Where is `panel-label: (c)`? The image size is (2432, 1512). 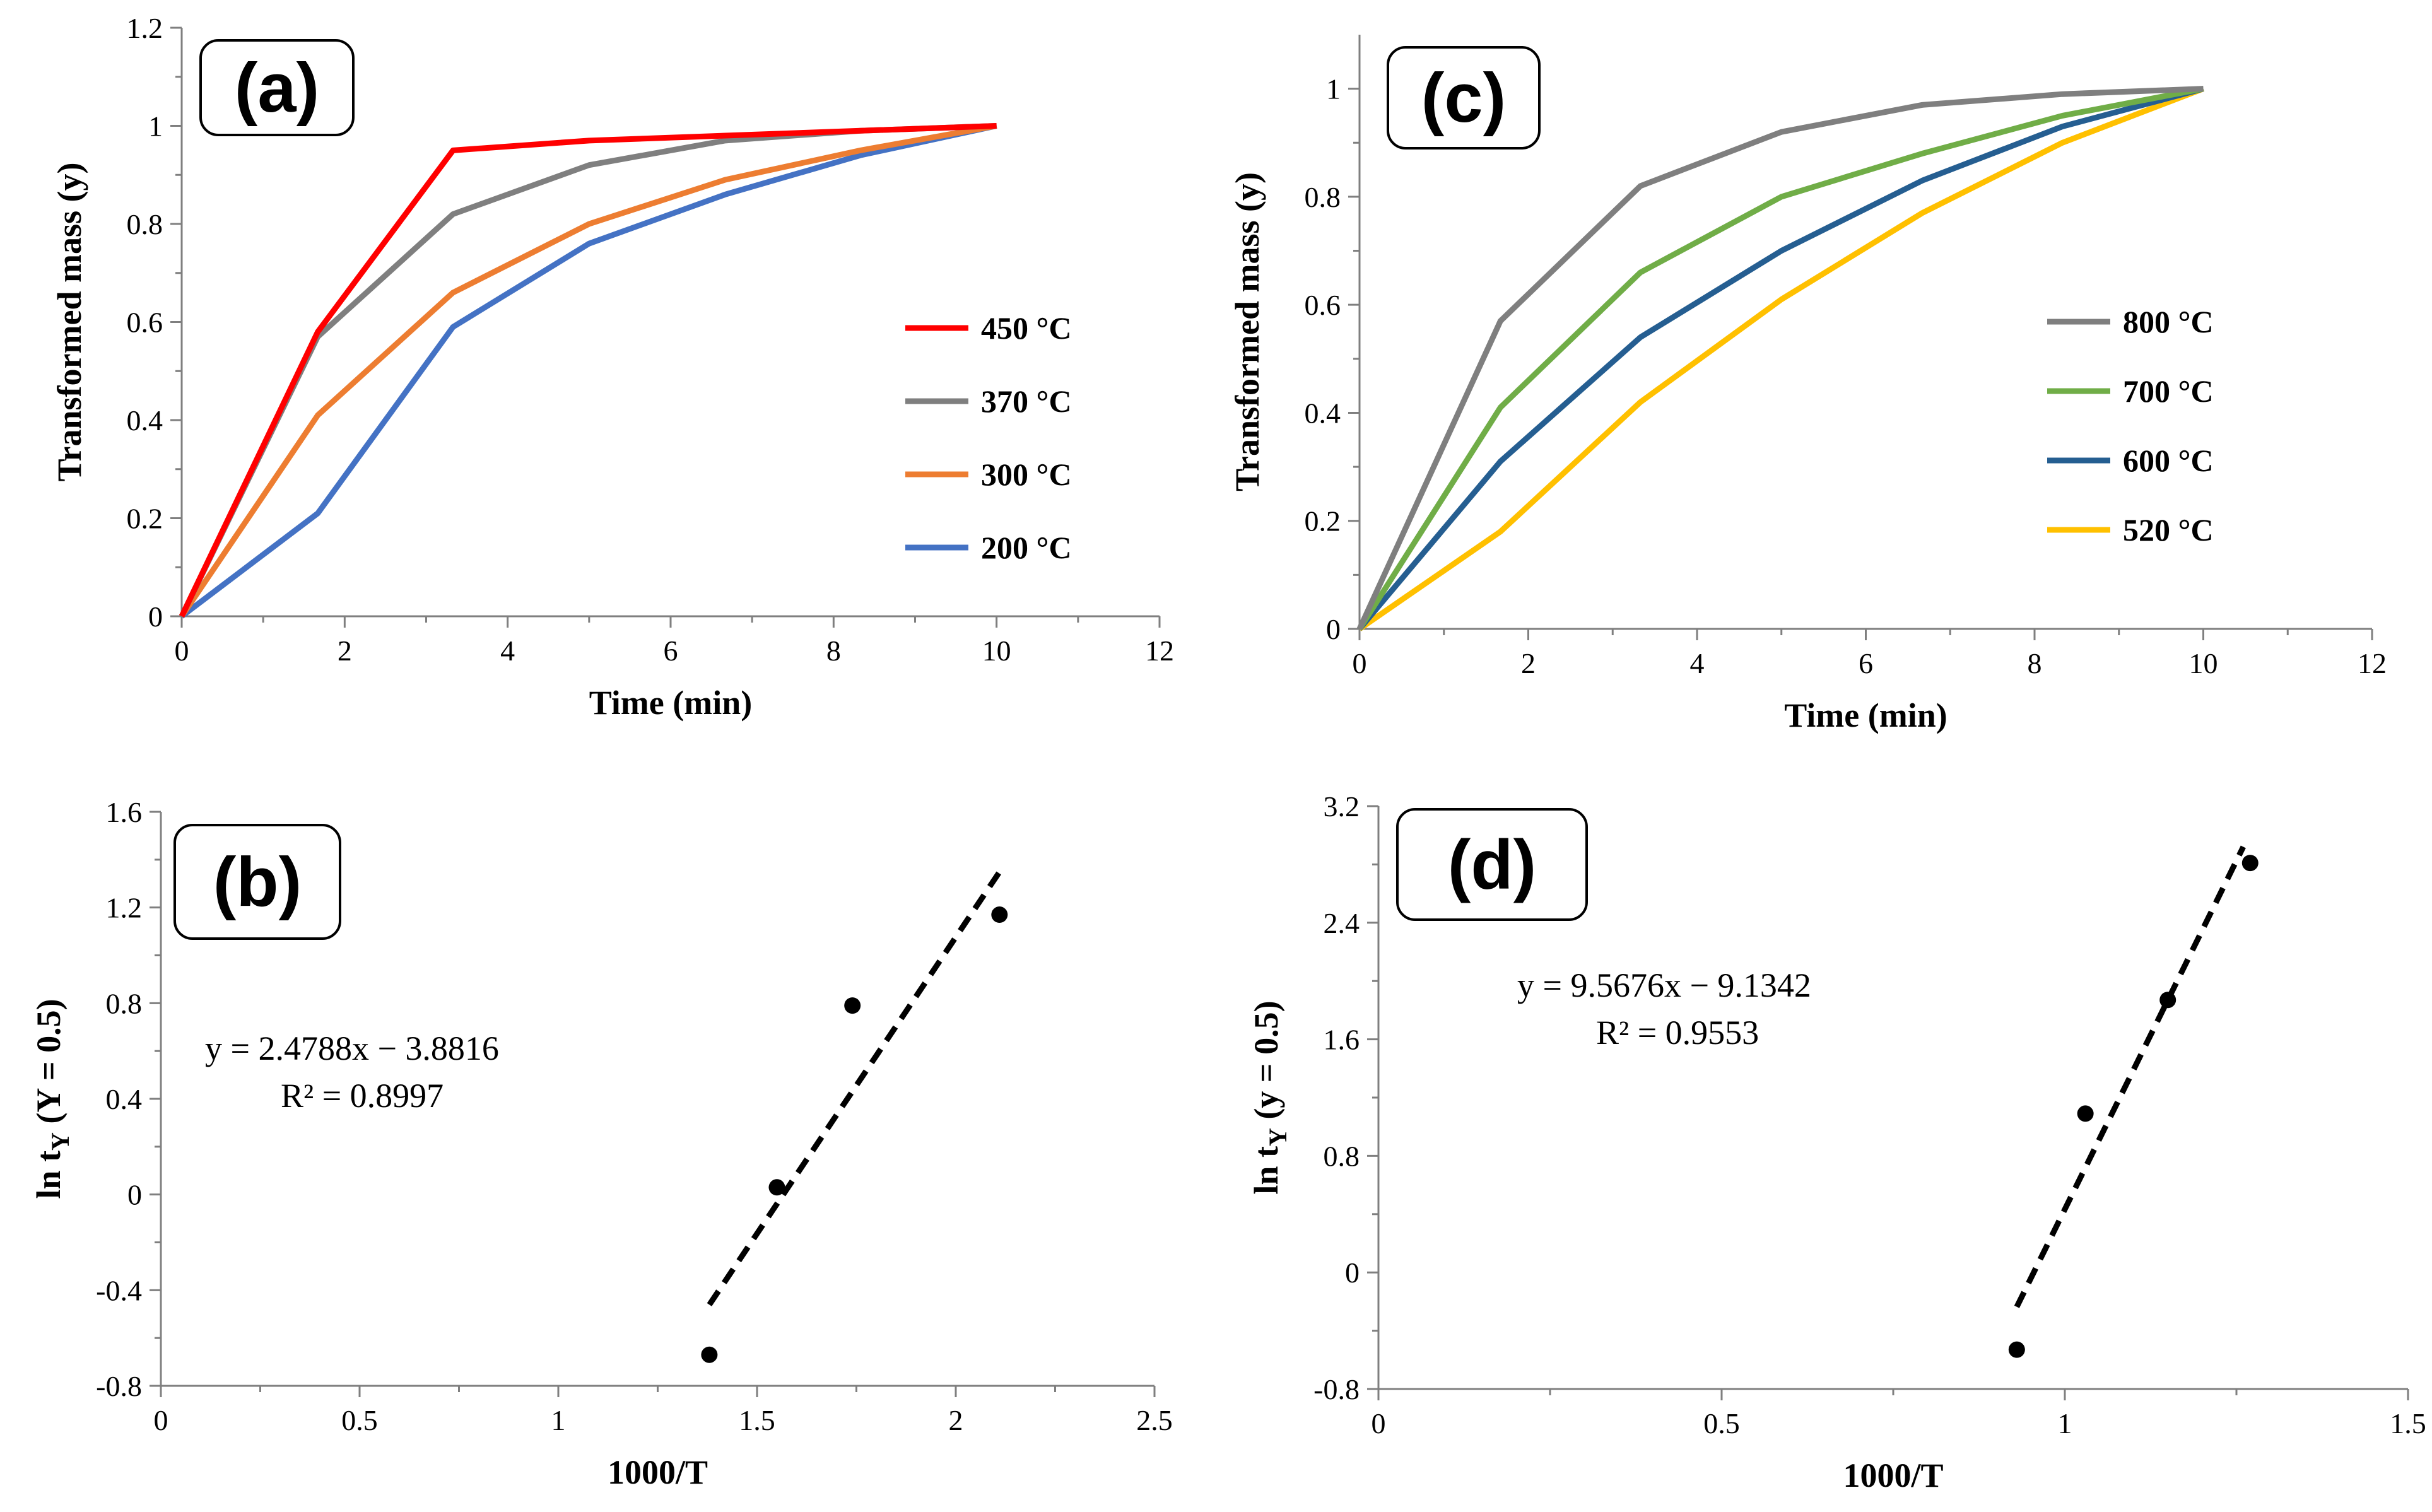 panel-label: (c) is located at coordinates (1463, 98).